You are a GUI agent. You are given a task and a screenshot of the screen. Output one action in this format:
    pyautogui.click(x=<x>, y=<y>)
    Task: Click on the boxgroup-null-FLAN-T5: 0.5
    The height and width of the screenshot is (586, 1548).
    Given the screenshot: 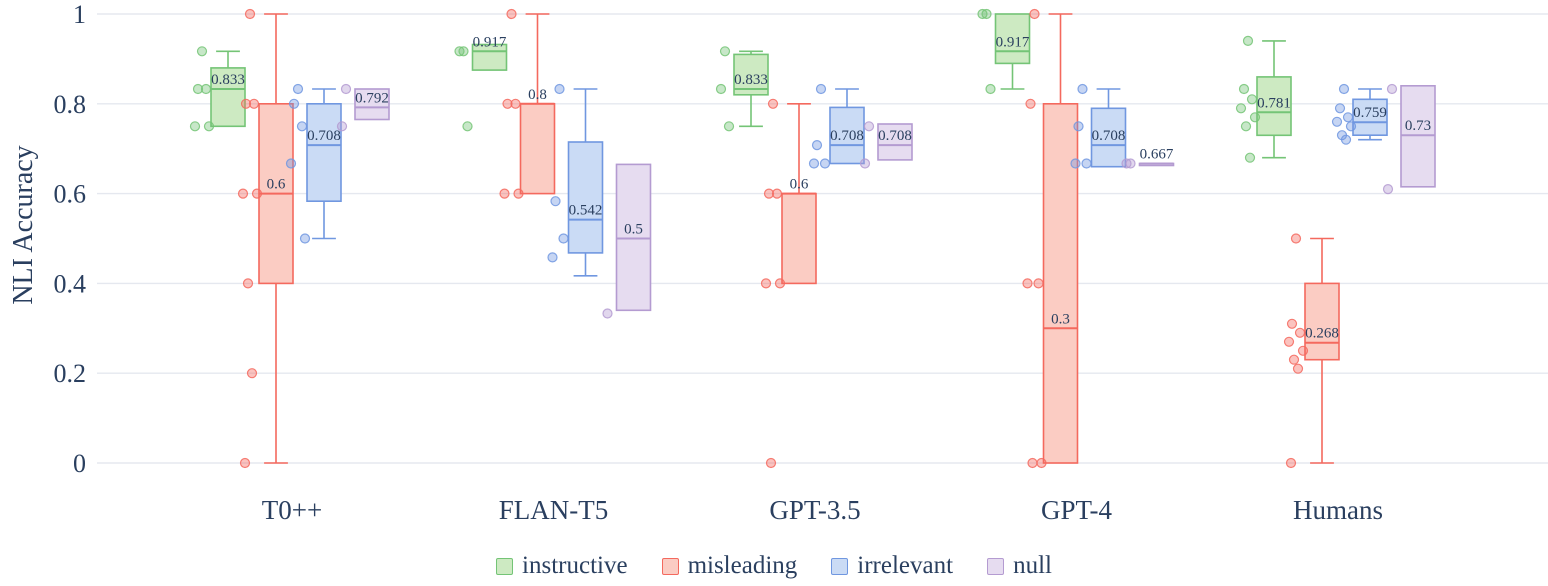 What is the action you would take?
    pyautogui.click(x=627, y=241)
    